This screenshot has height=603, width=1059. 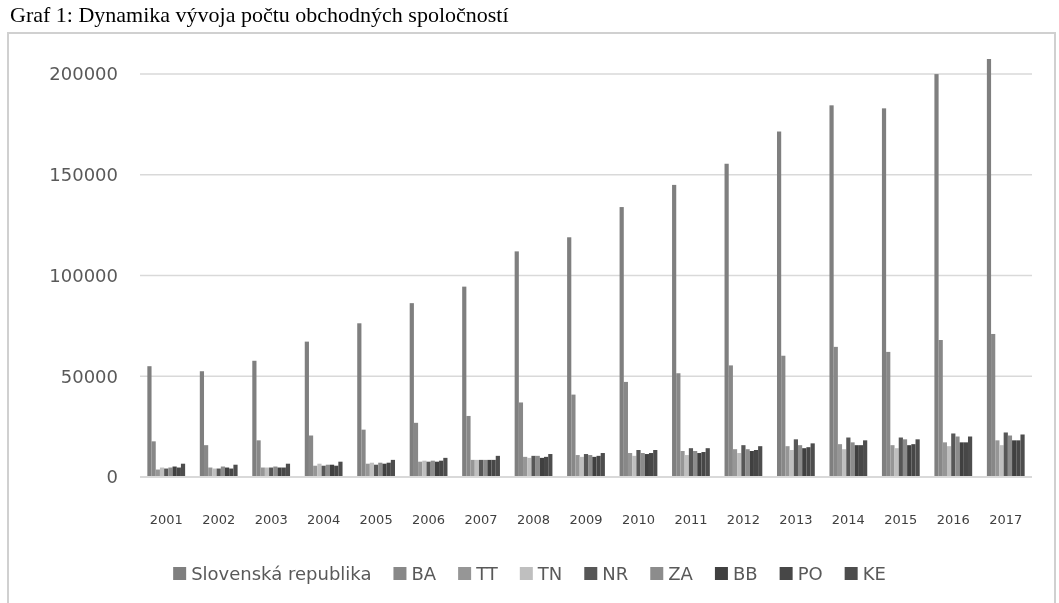 What do you see at coordinates (487, 573) in the screenshot?
I see `legend-label: TT` at bounding box center [487, 573].